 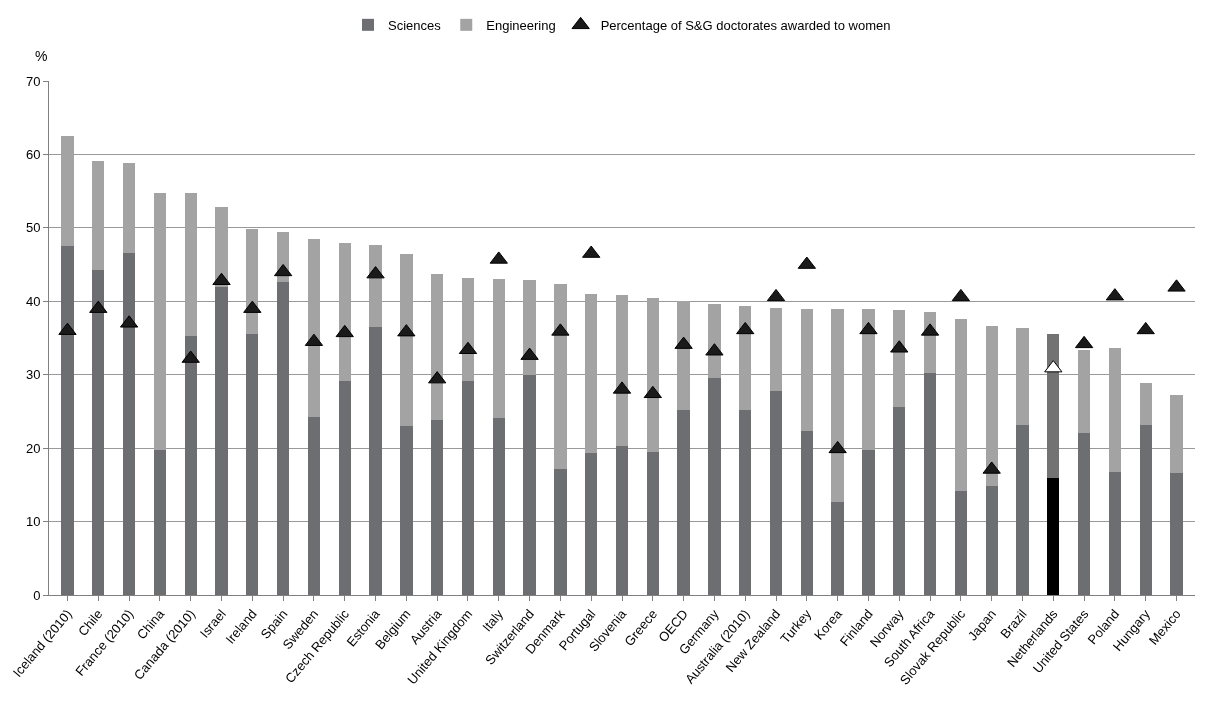 I want to click on legend-label: Engineering, so click(x=521, y=25).